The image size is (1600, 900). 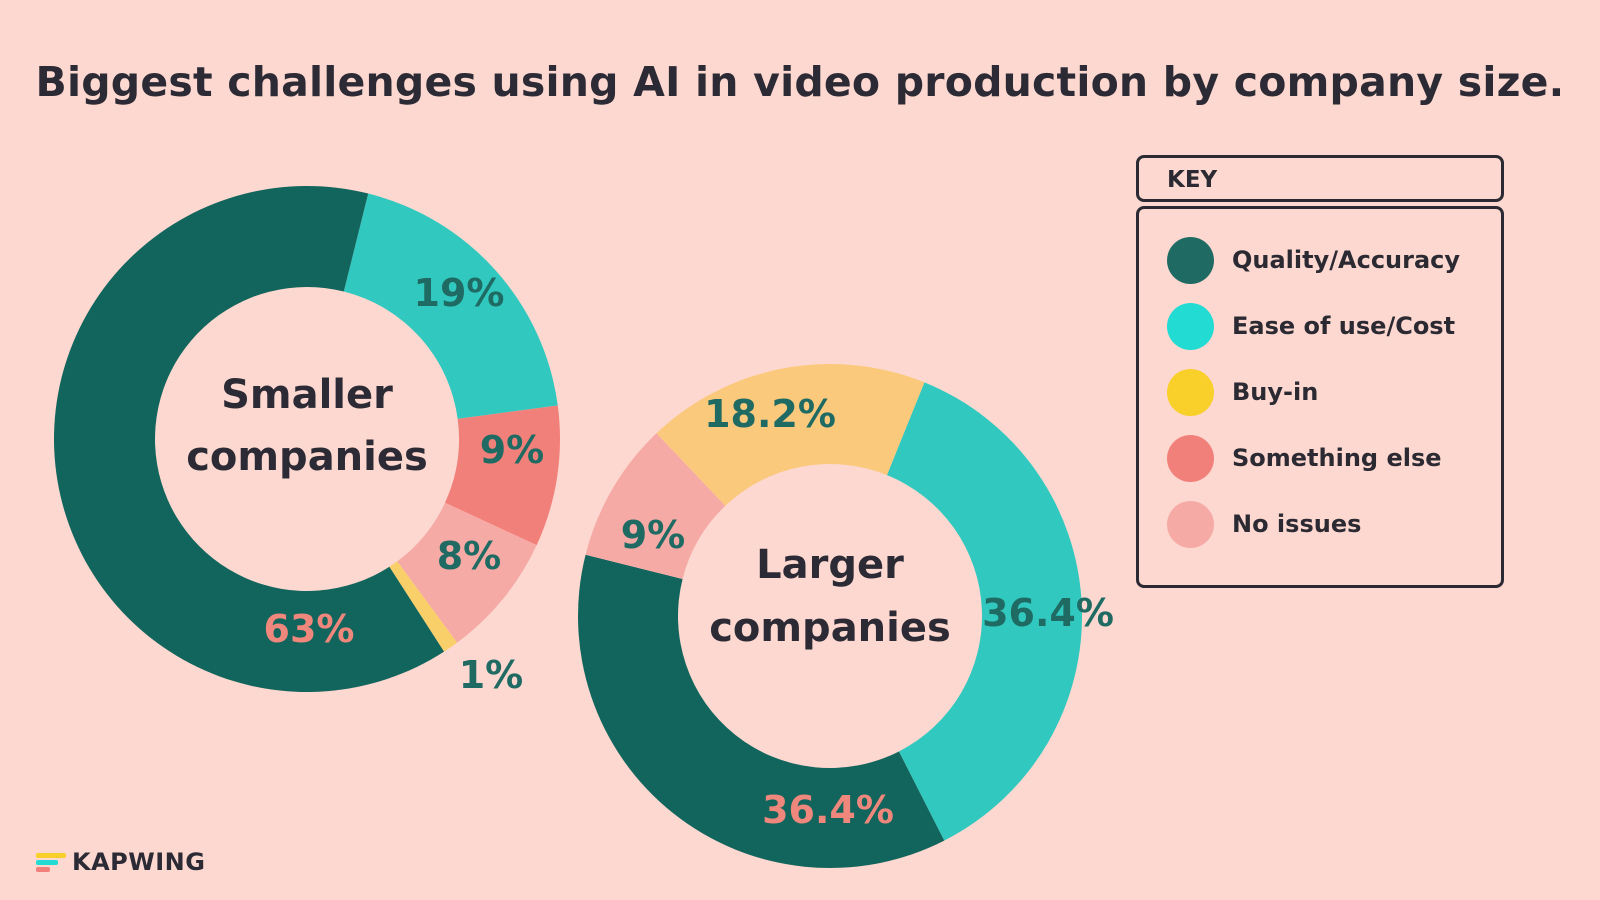 What do you see at coordinates (307, 457) in the screenshot?
I see `smaller-companies-center-label: companies` at bounding box center [307, 457].